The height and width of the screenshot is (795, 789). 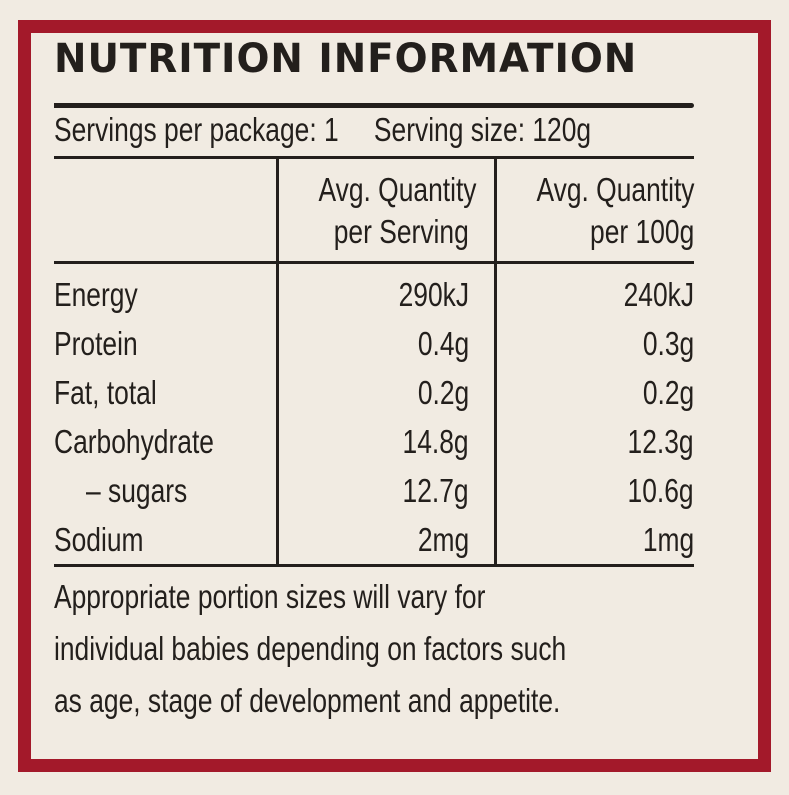 What do you see at coordinates (346, 59) in the screenshot?
I see `panel-title: NUTRITION INFORMATION` at bounding box center [346, 59].